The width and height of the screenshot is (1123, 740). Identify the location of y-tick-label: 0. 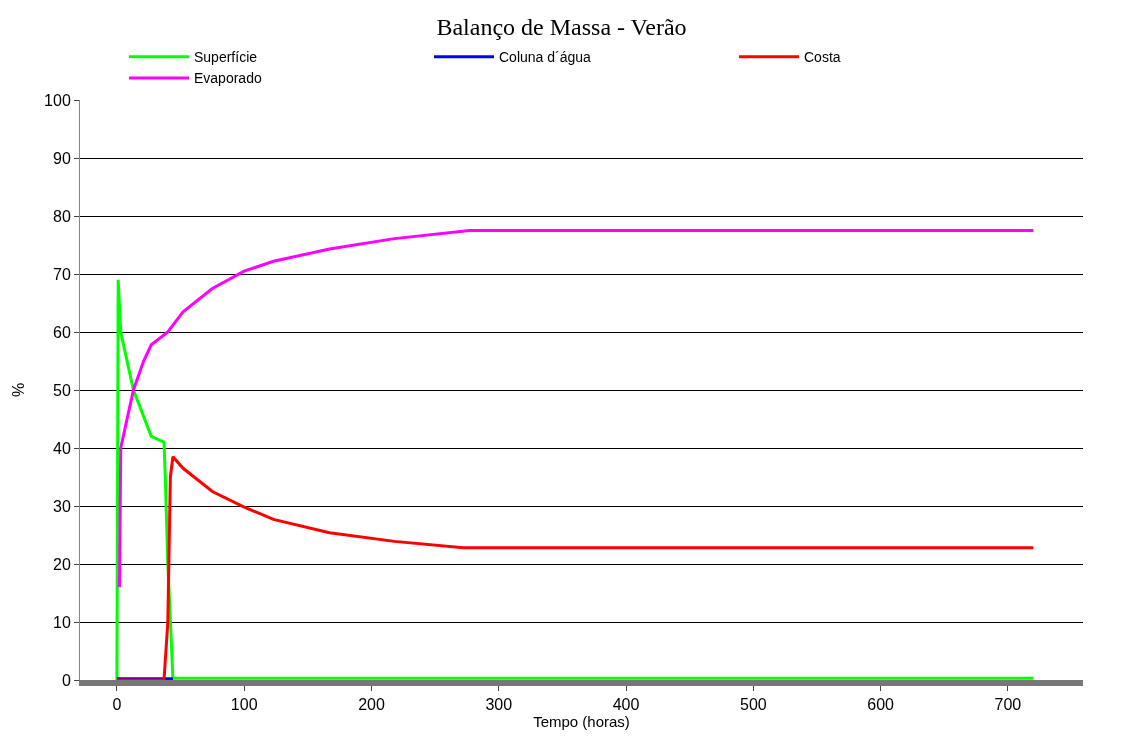
(66, 680).